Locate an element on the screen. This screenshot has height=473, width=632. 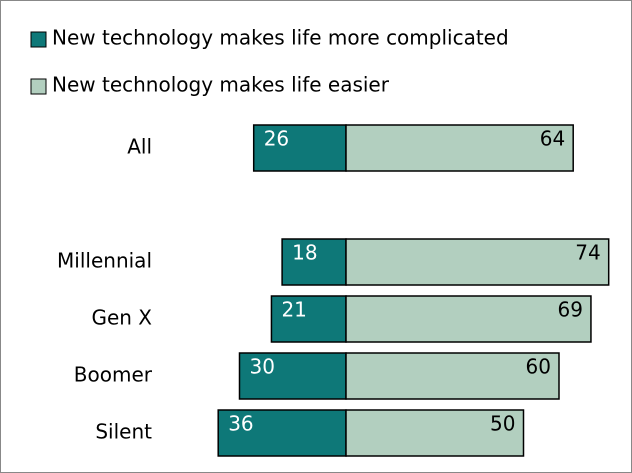
value-label: 74 is located at coordinates (587, 253).